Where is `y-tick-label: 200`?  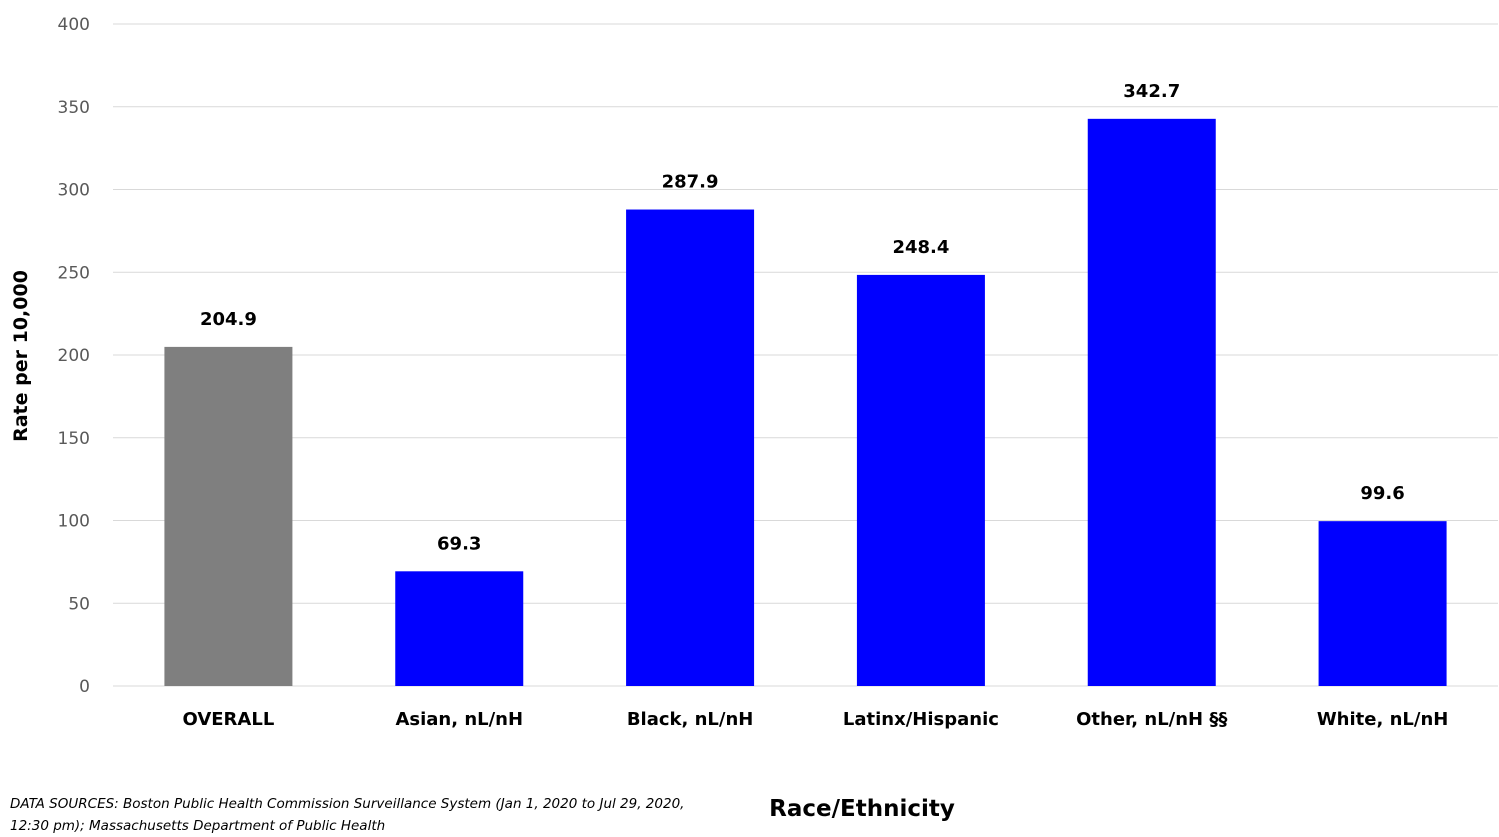 y-tick-label: 200 is located at coordinates (74, 356).